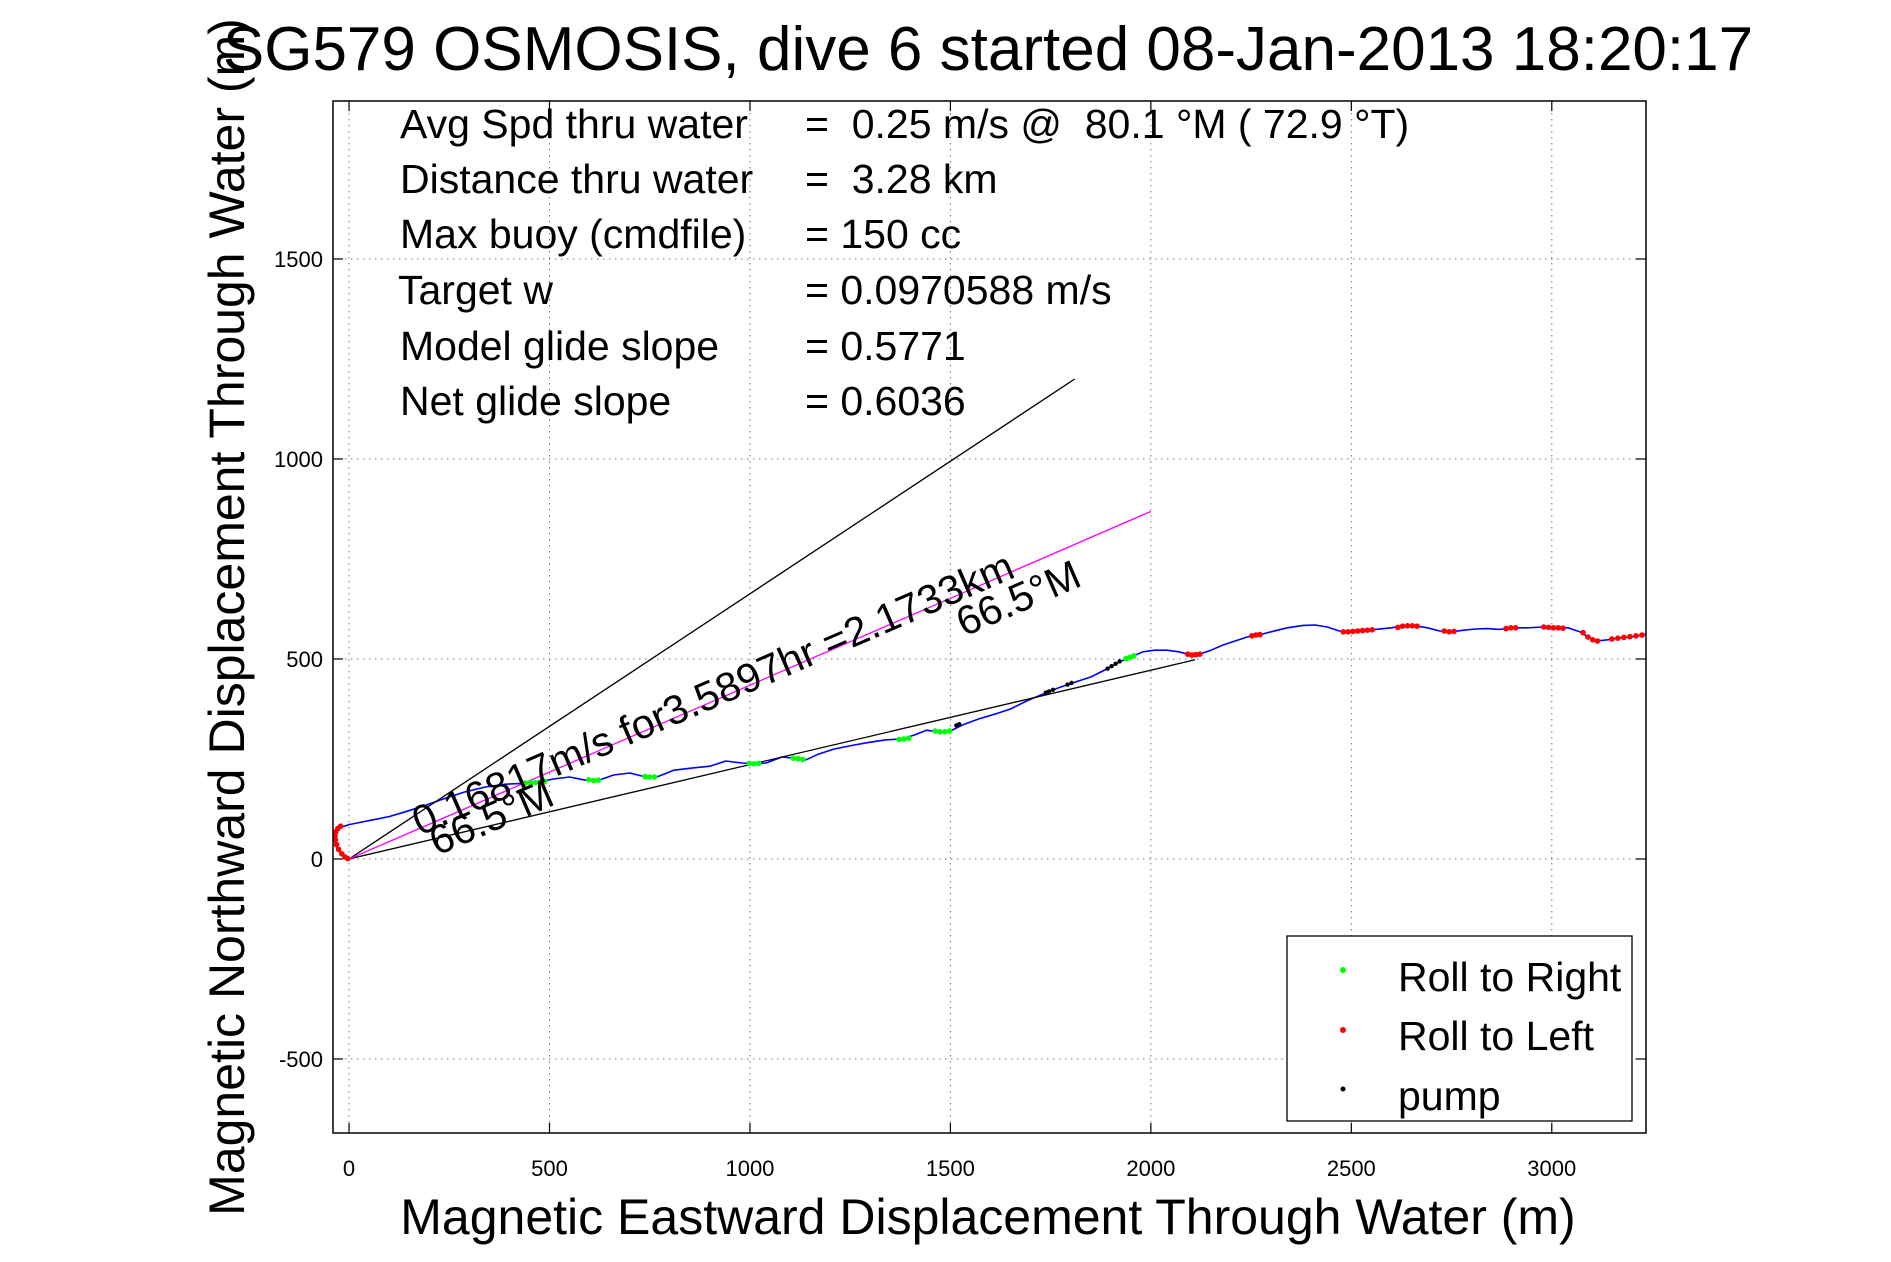 Image resolution: width=1891 pixels, height=1262 pixels. I want to click on legend-marker-pump, so click(1343, 1089).